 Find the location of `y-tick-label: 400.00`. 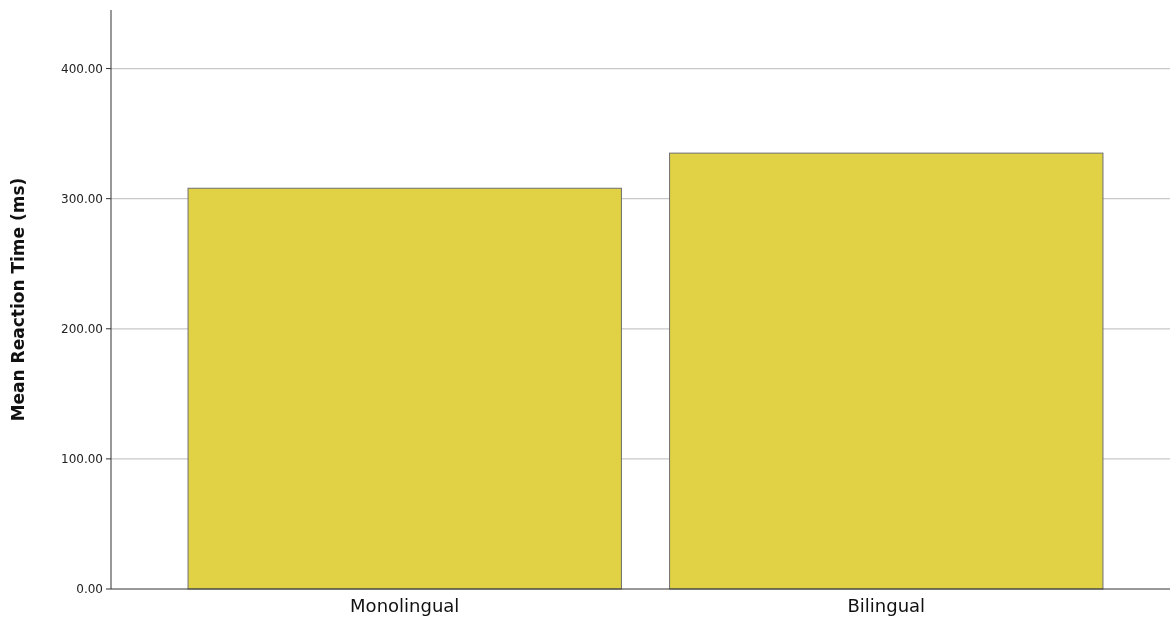

y-tick-label: 400.00 is located at coordinates (82, 68).